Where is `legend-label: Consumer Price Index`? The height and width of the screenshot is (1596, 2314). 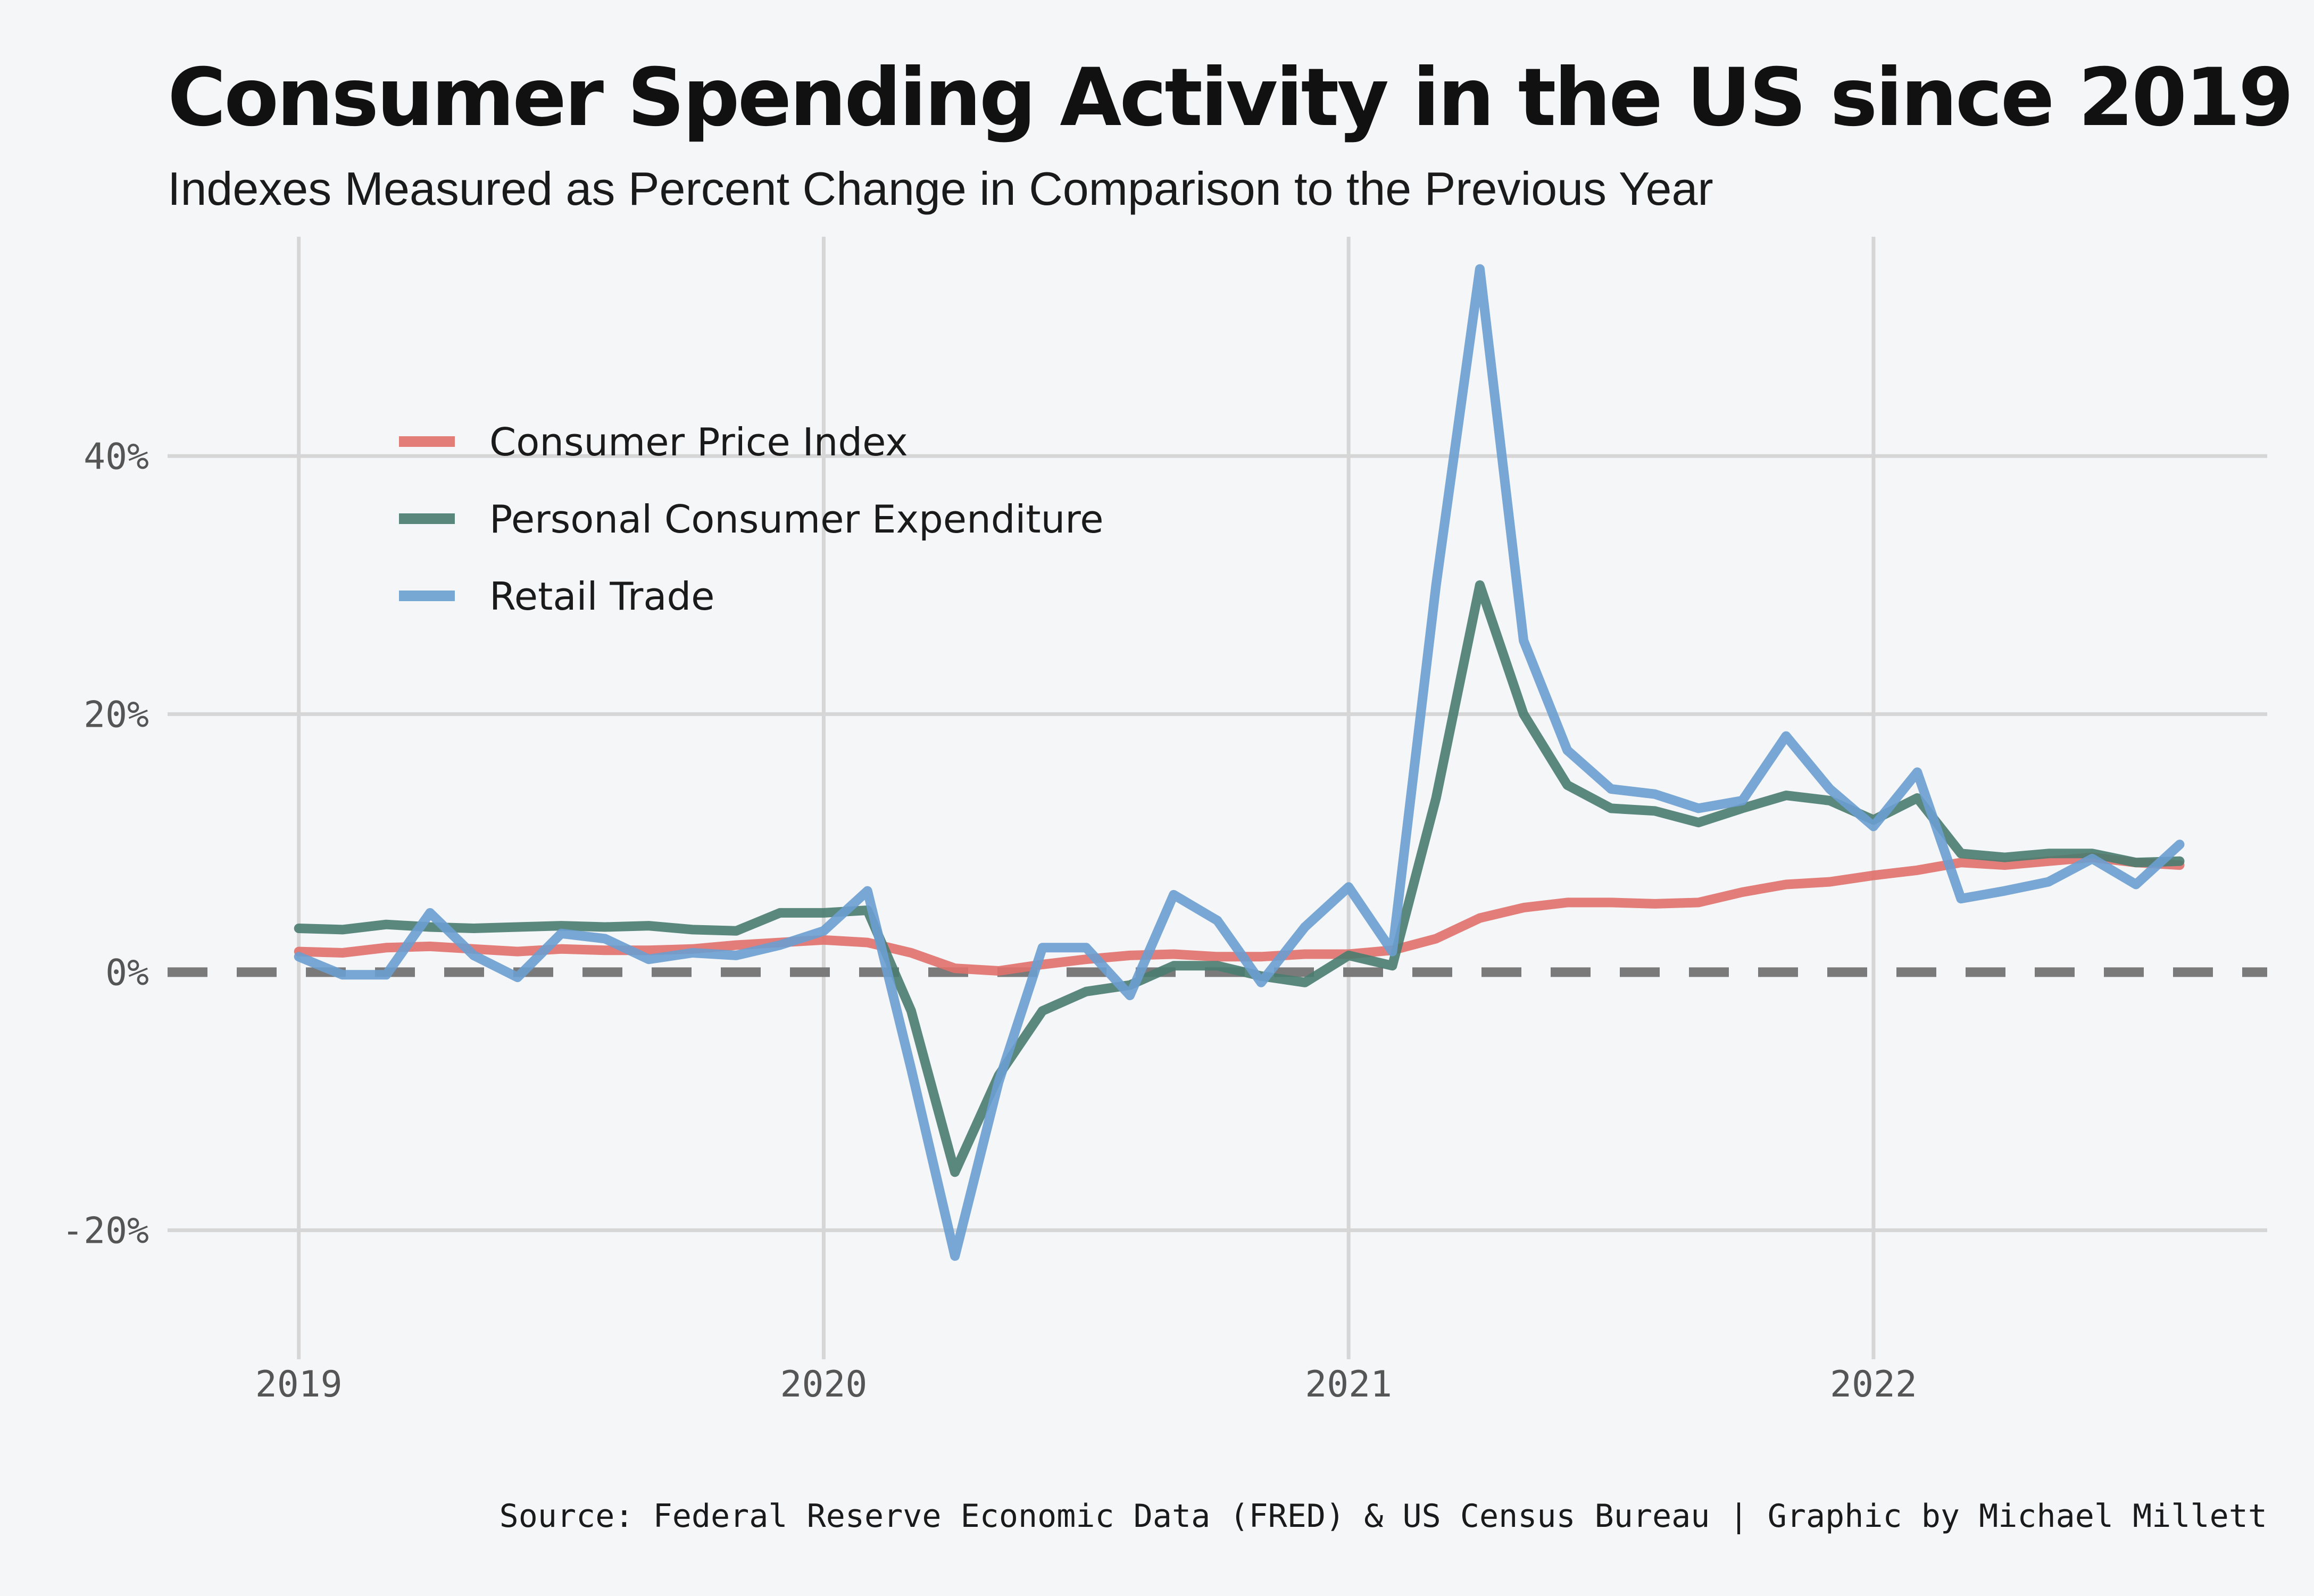
legend-label: Consumer Price Index is located at coordinates (698, 442).